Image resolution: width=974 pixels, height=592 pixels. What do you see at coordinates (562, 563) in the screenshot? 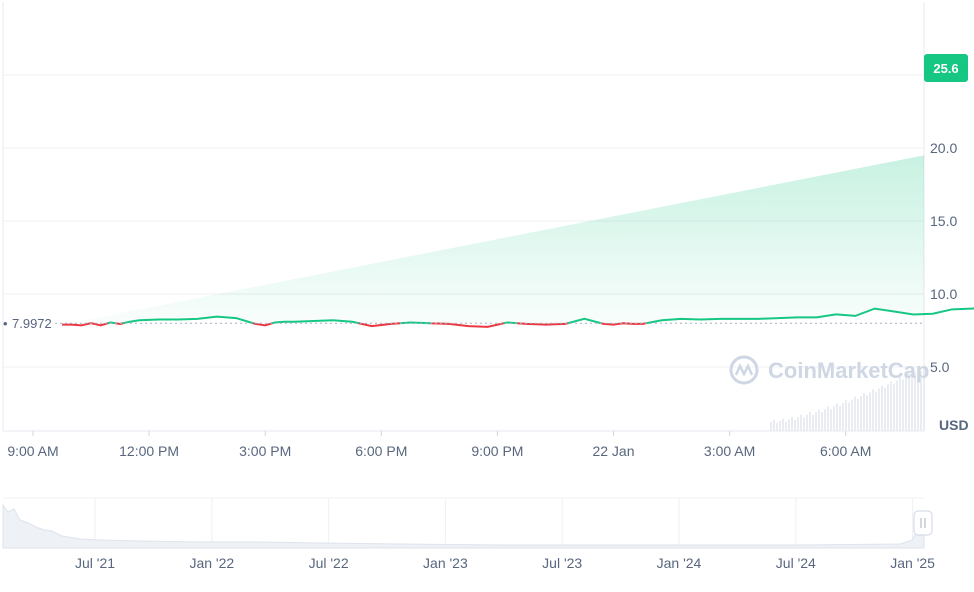
I see `navigator-tick-label: Jul '23` at bounding box center [562, 563].